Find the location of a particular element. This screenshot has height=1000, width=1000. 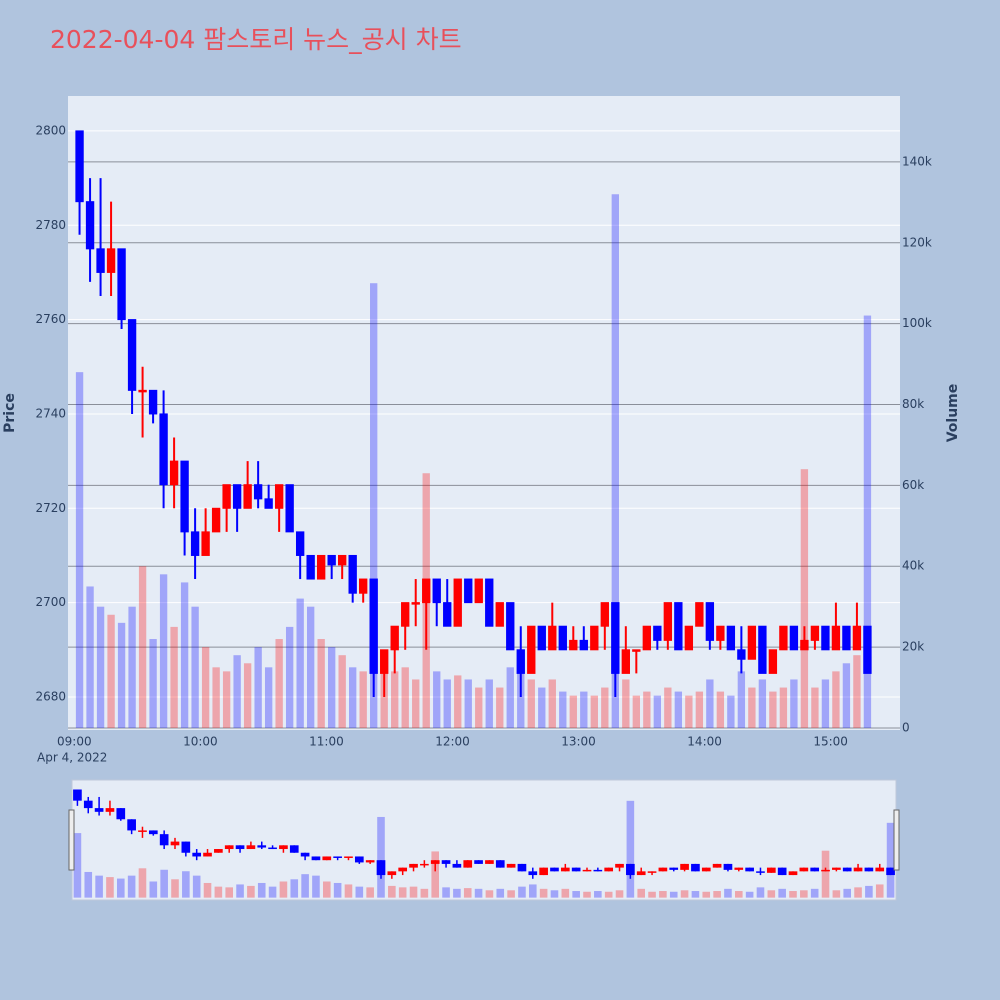

y2-tick-label: 120k is located at coordinates (917, 242).